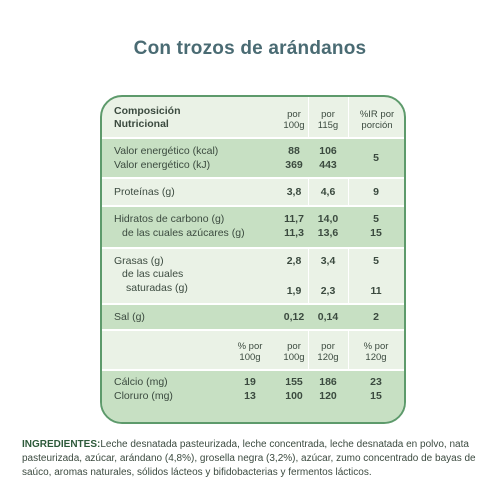 The height and width of the screenshot is (500, 500). Describe the element at coordinates (153, 274) in the screenshot. I see `saturated-label-1: de las cuales` at that location.